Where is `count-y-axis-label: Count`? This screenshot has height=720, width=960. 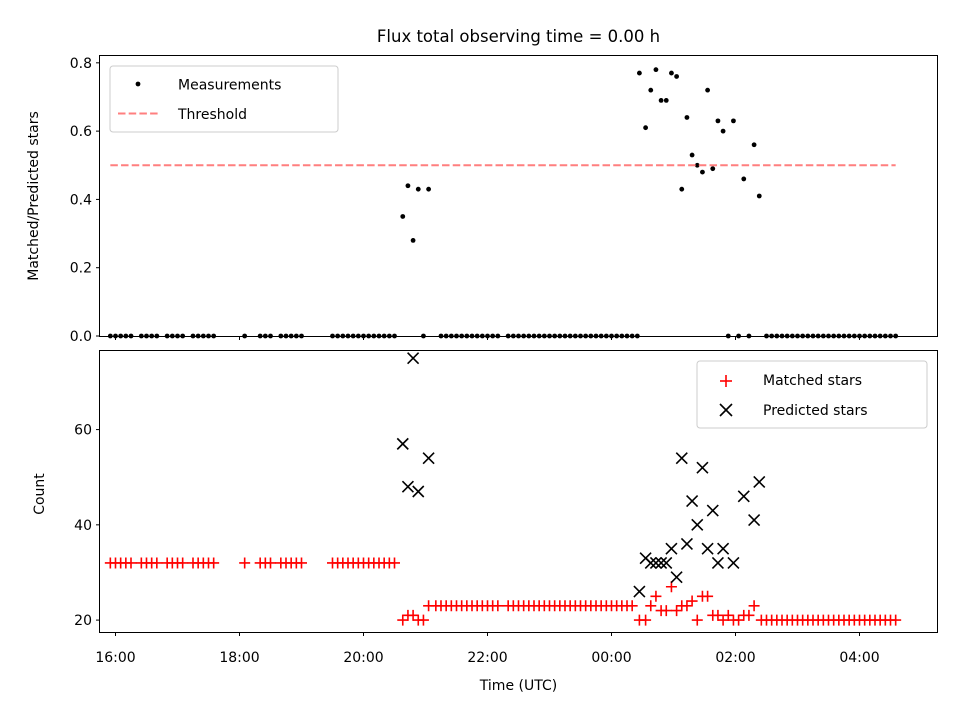
count-y-axis-label: Count is located at coordinates (40, 494).